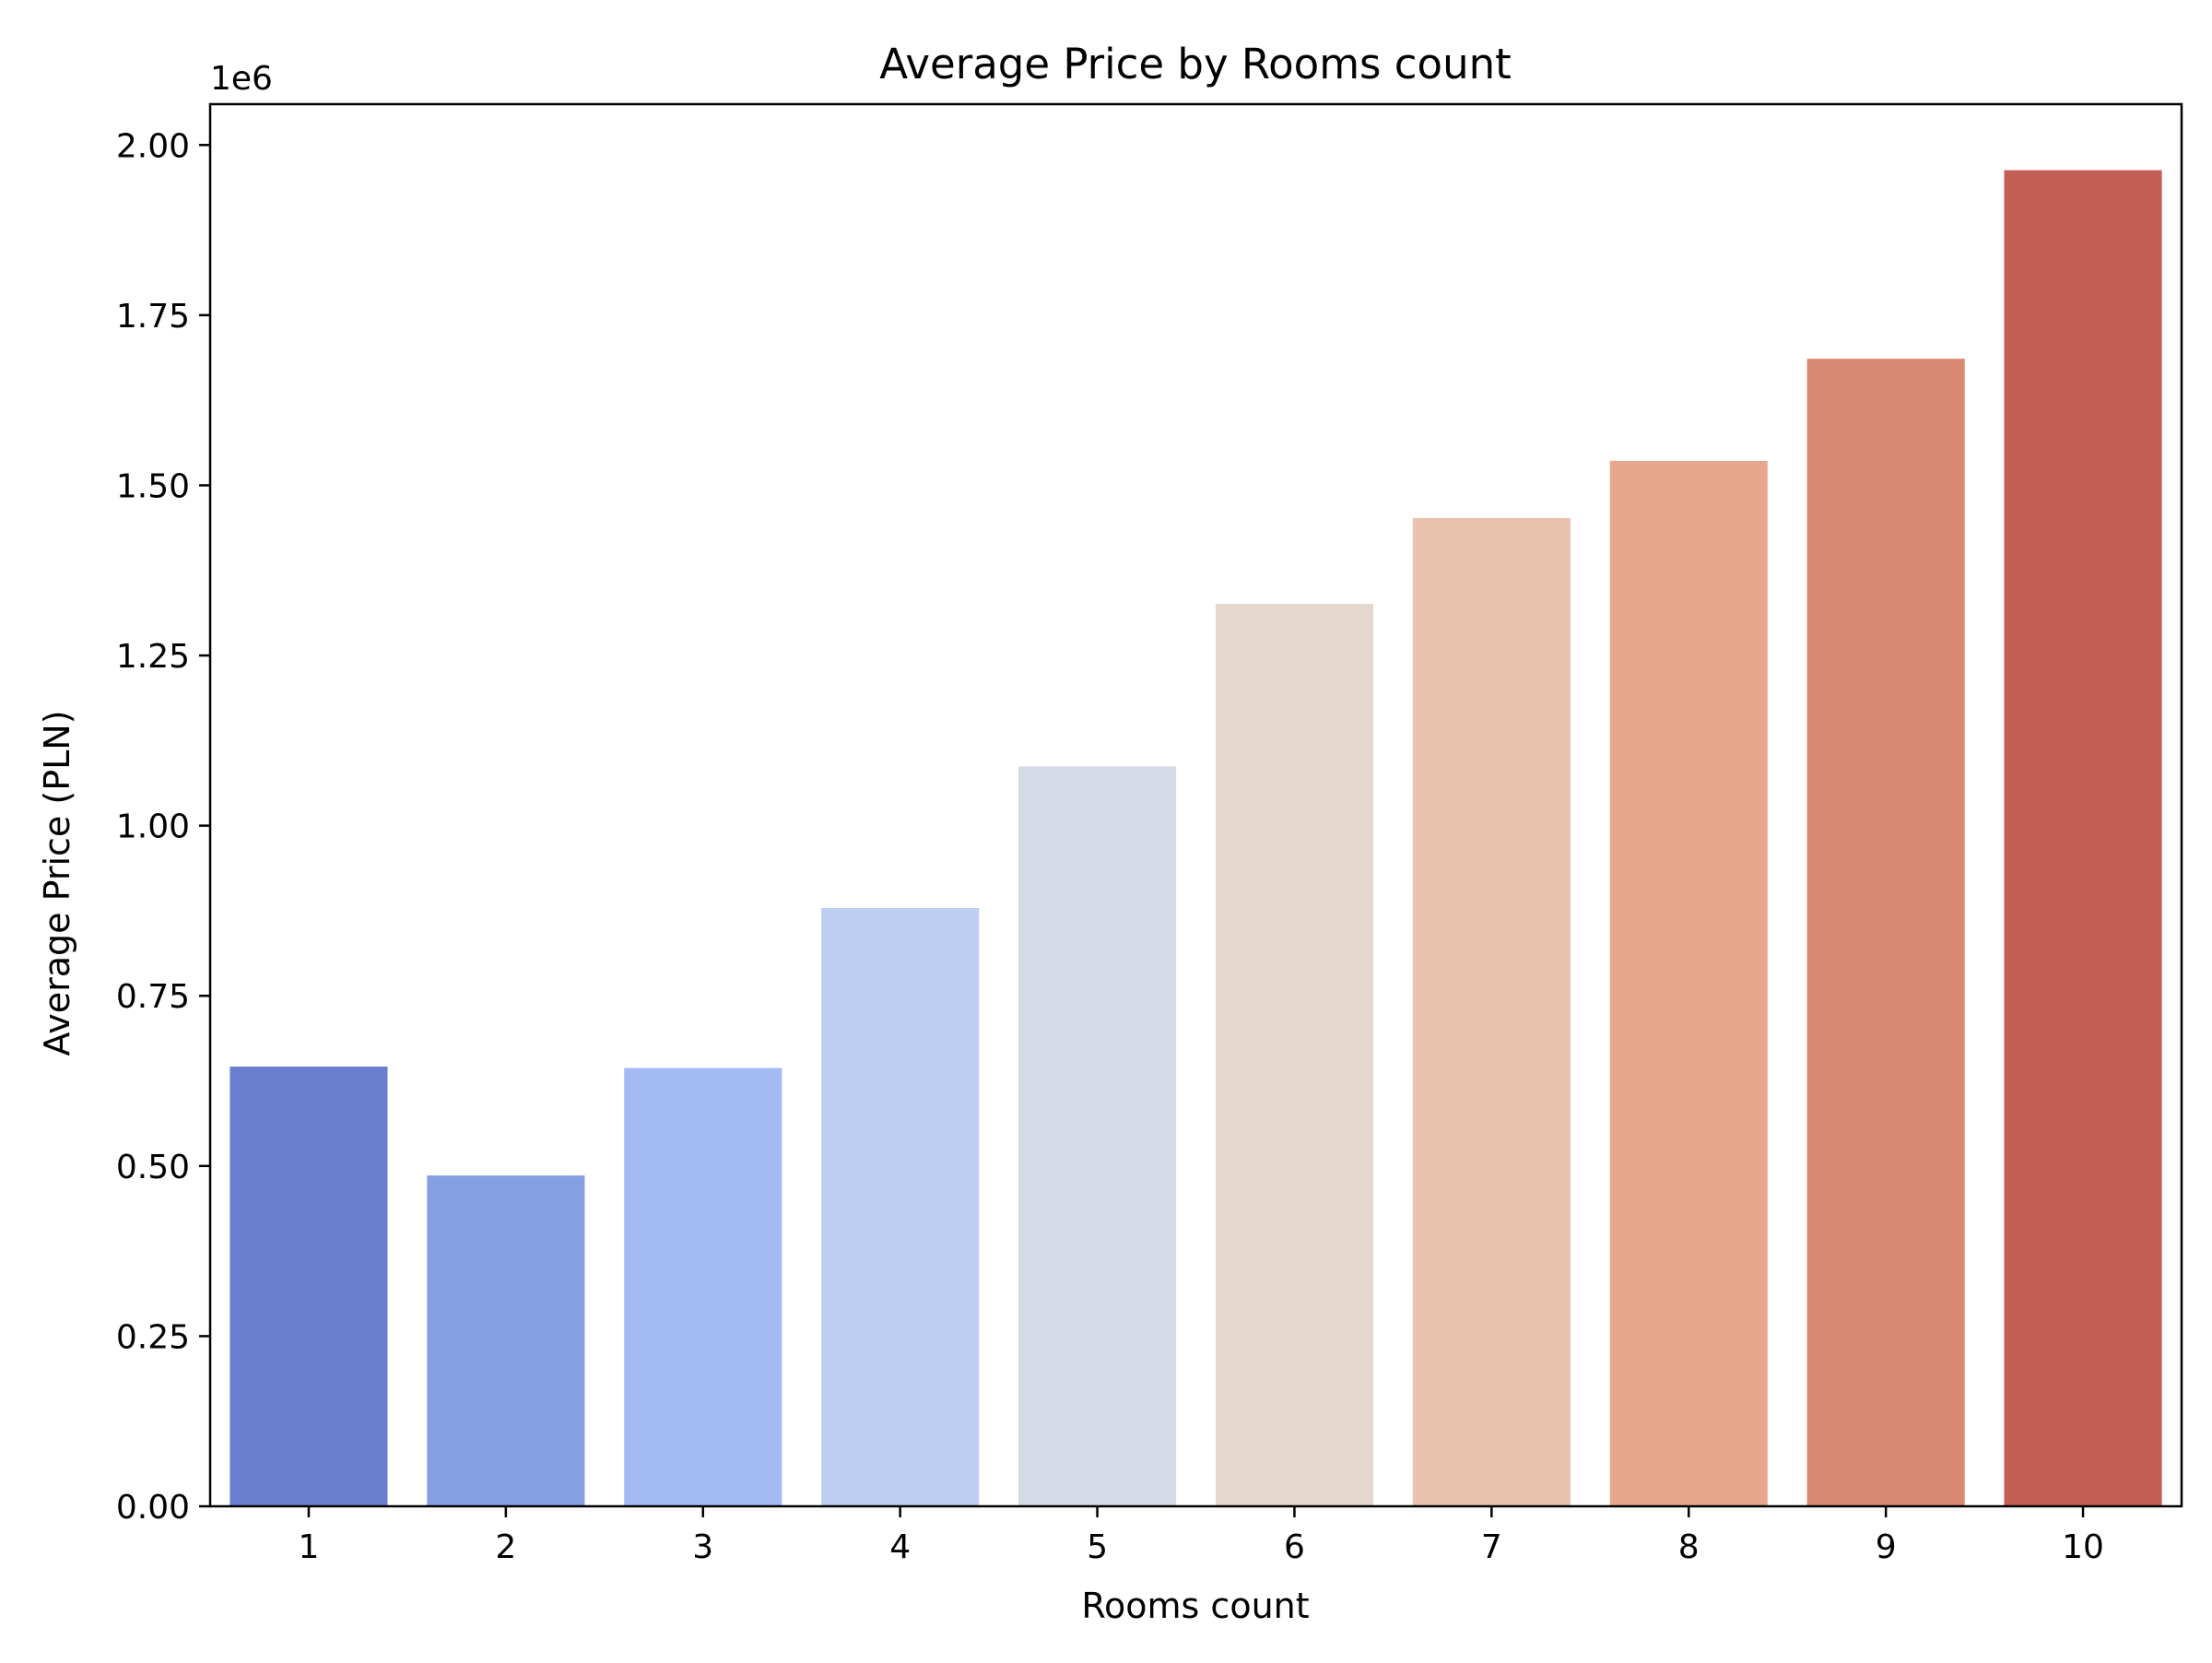  What do you see at coordinates (153, 146) in the screenshot?
I see `y-tick-label: 2.00` at bounding box center [153, 146].